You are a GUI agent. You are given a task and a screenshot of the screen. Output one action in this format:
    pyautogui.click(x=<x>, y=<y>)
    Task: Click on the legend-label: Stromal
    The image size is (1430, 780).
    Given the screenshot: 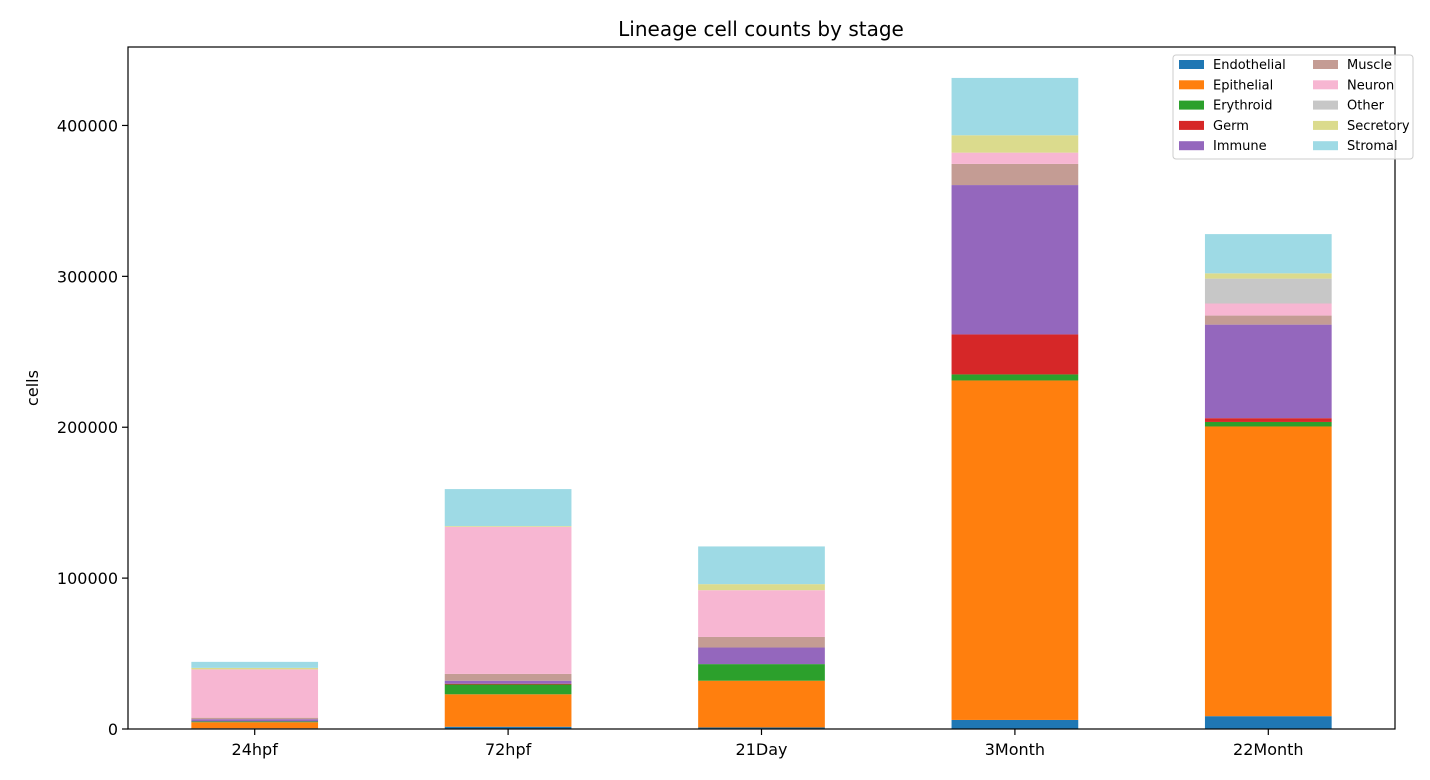 What is the action you would take?
    pyautogui.click(x=1372, y=146)
    